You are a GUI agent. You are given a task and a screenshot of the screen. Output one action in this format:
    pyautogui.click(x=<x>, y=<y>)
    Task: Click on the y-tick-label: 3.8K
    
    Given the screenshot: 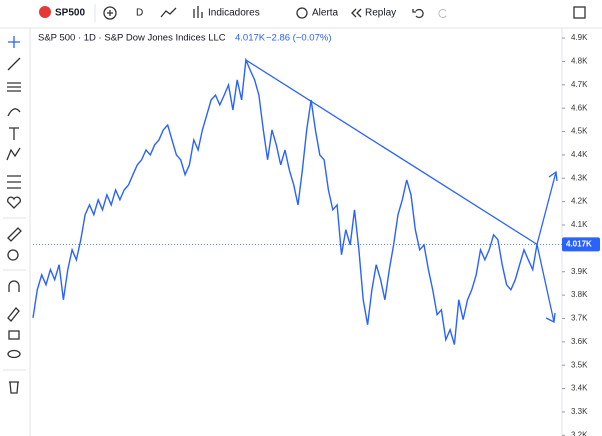 What is the action you would take?
    pyautogui.click(x=579, y=294)
    